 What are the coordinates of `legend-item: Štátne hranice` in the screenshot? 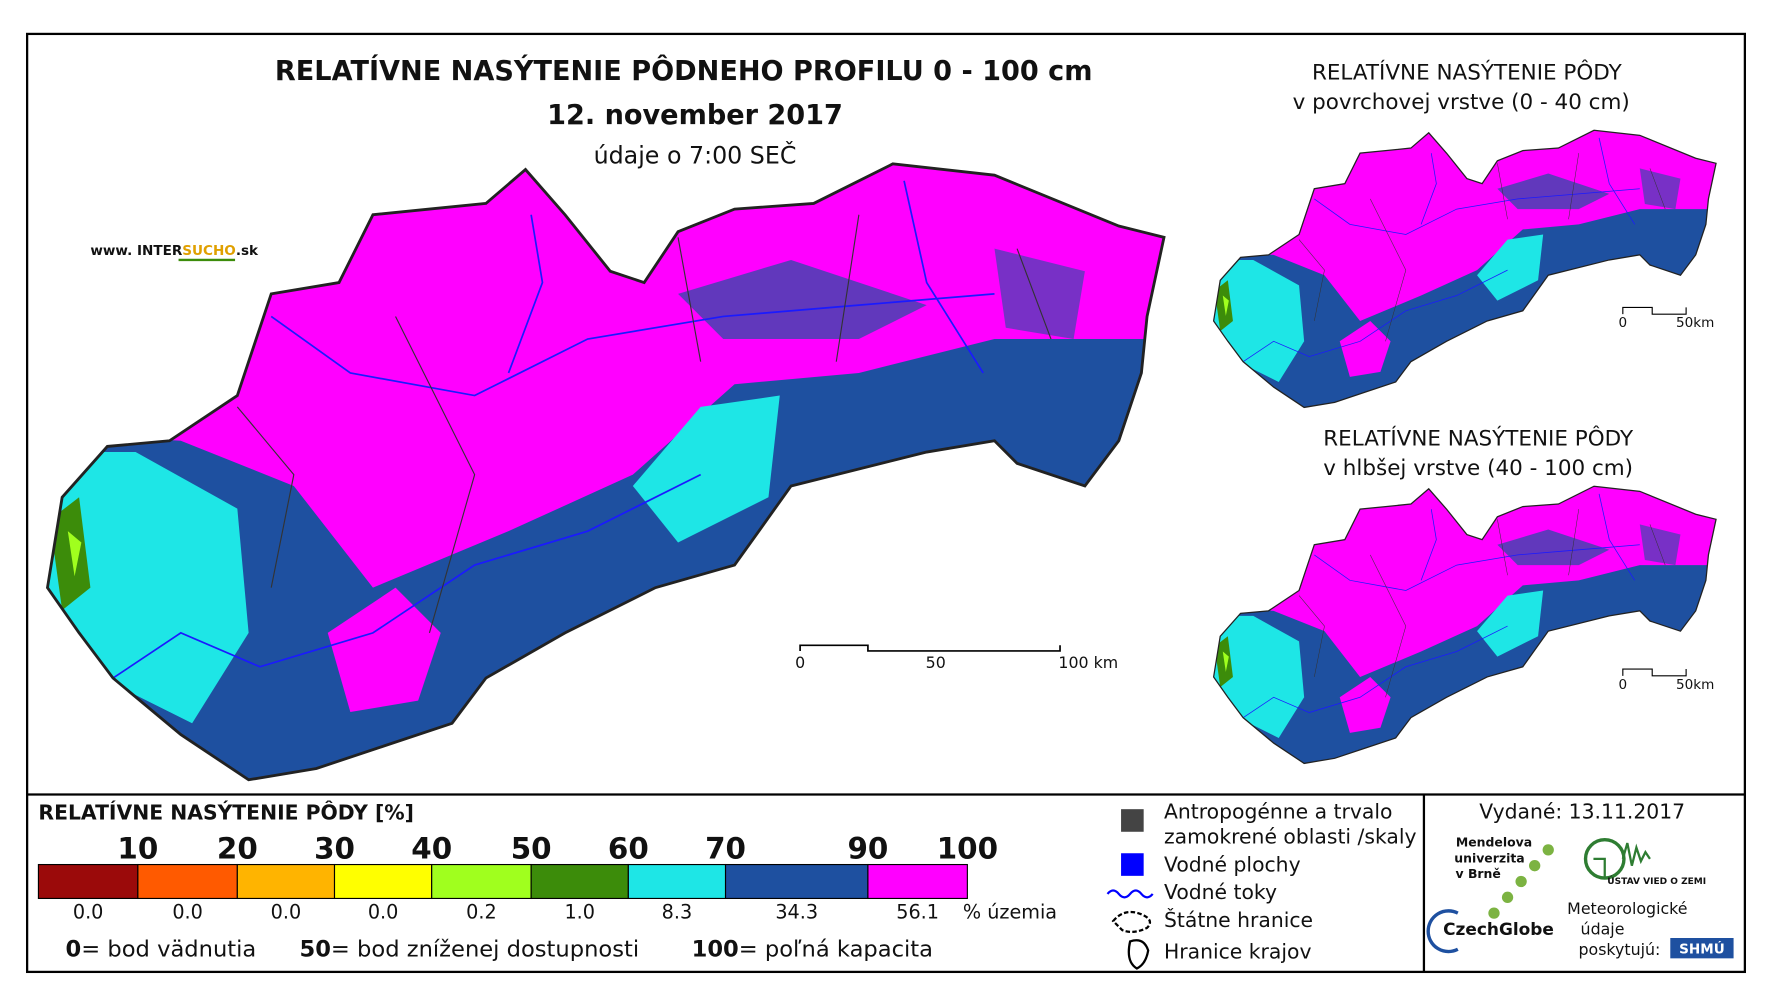 It's located at (1238, 919).